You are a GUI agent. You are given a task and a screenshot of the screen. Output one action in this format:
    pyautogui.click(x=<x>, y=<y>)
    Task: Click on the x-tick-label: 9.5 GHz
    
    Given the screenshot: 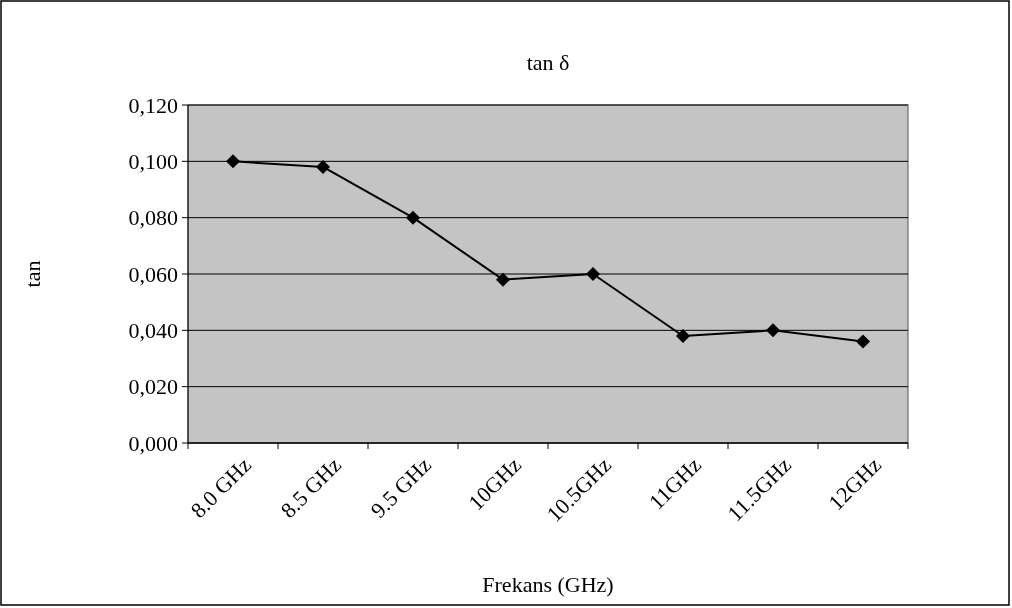 What is the action you would take?
    pyautogui.click(x=401, y=487)
    